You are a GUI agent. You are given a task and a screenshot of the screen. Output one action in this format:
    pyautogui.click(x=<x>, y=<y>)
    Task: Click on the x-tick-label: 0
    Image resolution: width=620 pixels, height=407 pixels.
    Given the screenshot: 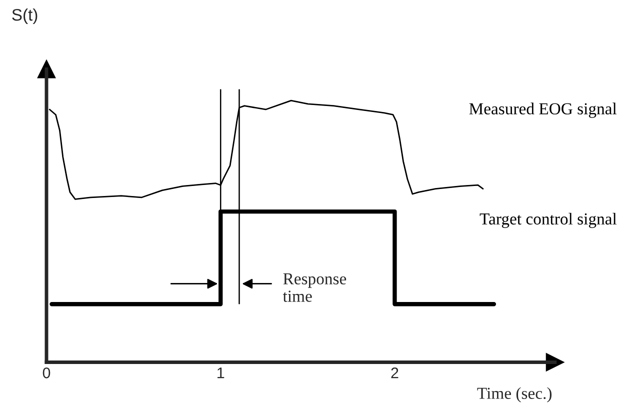 What is the action you would take?
    pyautogui.click(x=46, y=372)
    